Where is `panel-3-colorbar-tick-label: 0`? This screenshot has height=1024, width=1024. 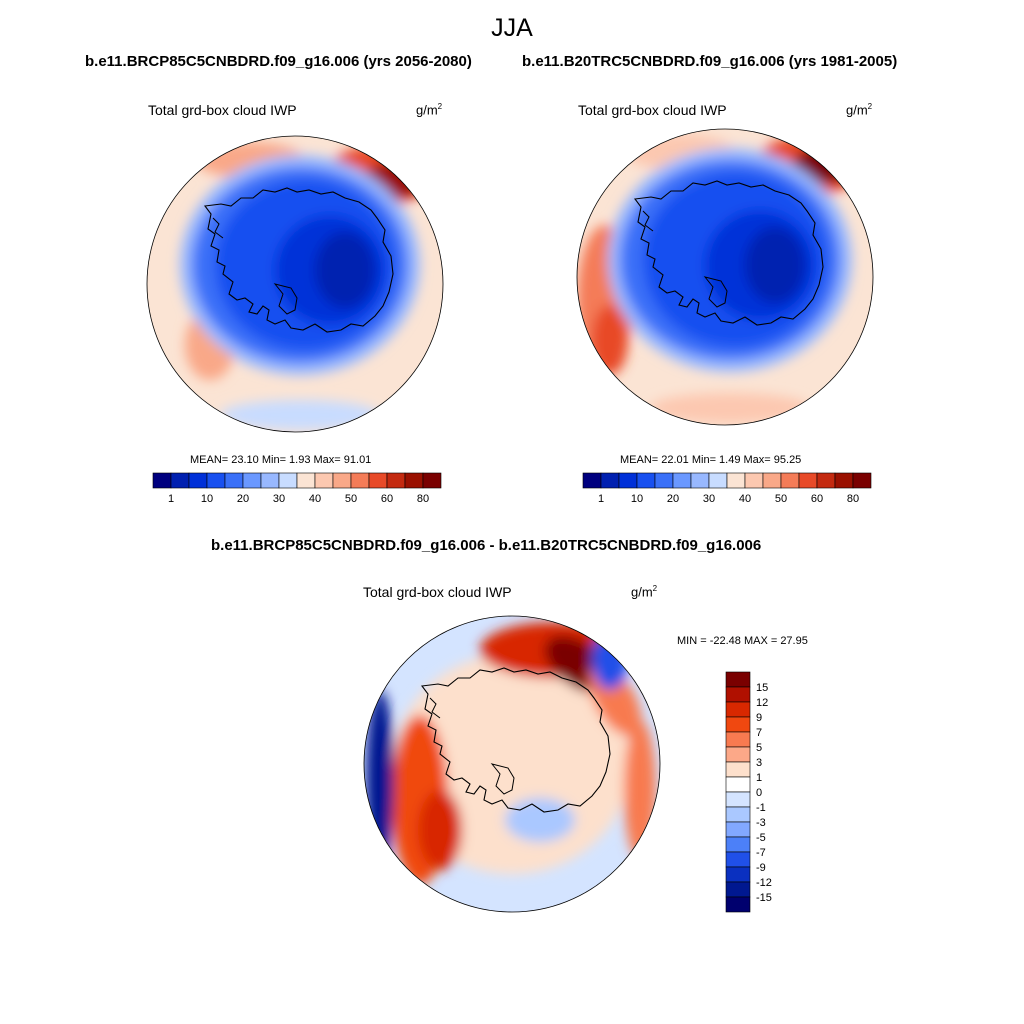
panel-3-colorbar-tick-label: 0 is located at coordinates (759, 793).